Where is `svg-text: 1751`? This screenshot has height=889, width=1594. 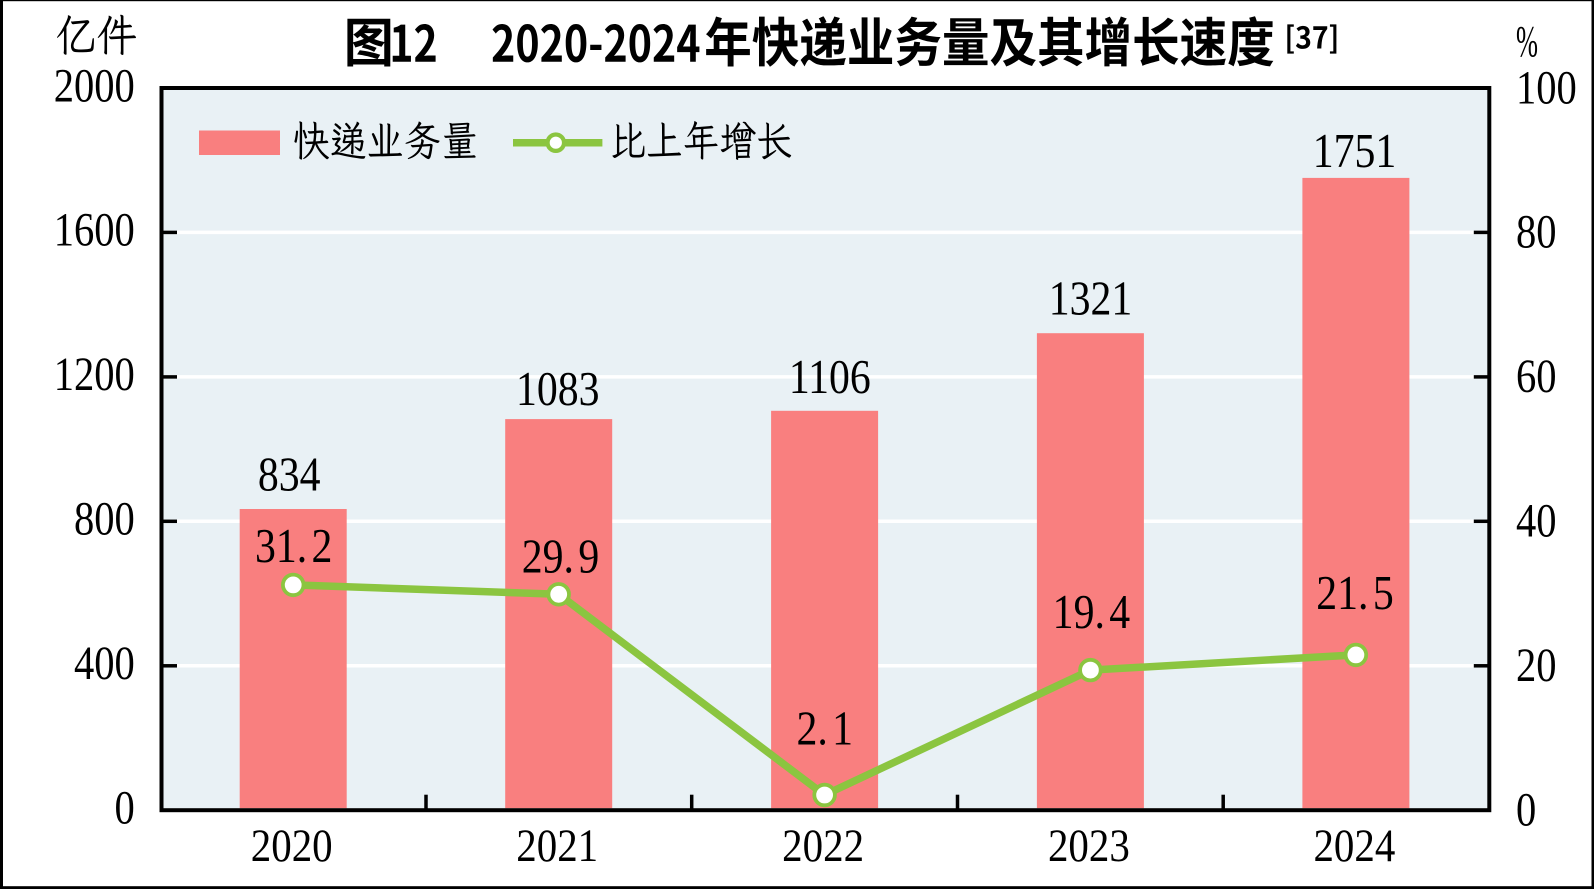 svg-text: 1751 is located at coordinates (1355, 150).